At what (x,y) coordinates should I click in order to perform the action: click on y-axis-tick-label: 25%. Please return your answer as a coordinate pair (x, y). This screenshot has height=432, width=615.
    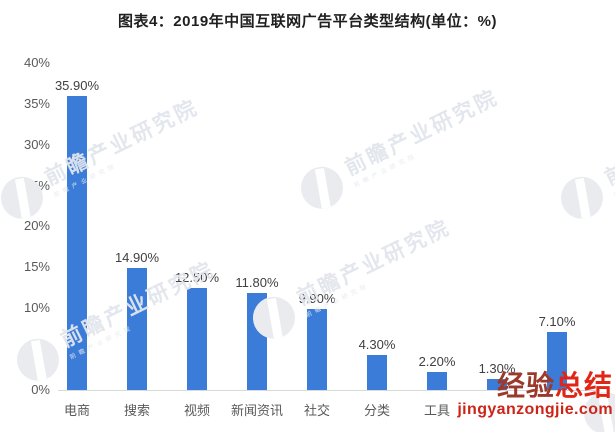
    Looking at the image, I should click on (36, 185).